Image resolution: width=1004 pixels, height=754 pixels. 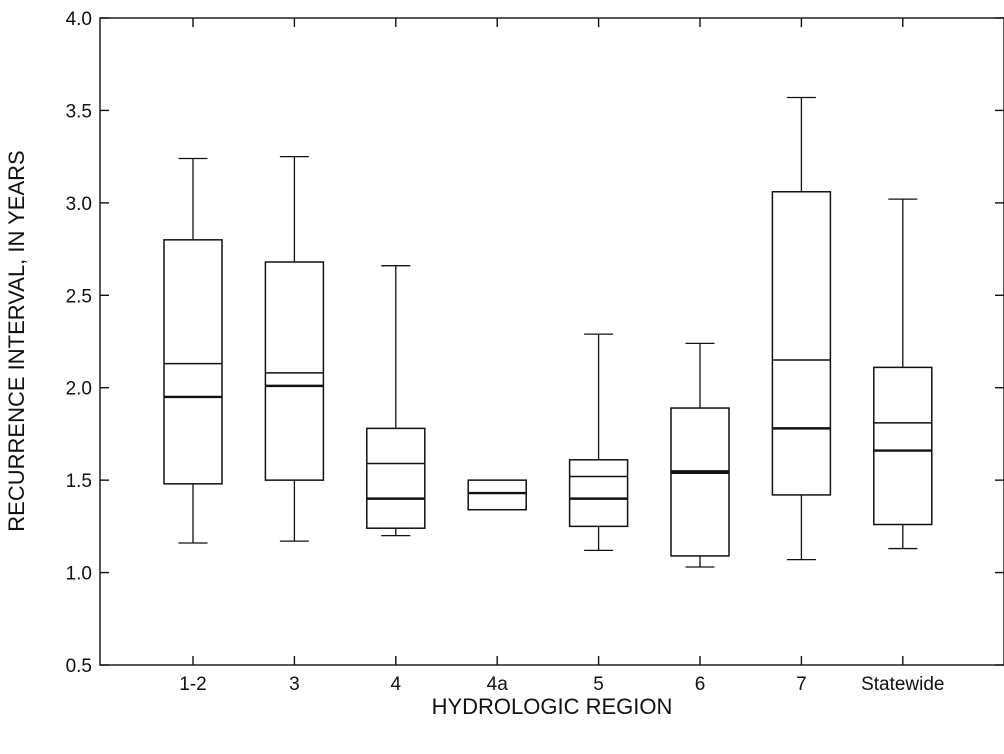 I want to click on x-tick-label: 4a, so click(x=498, y=684).